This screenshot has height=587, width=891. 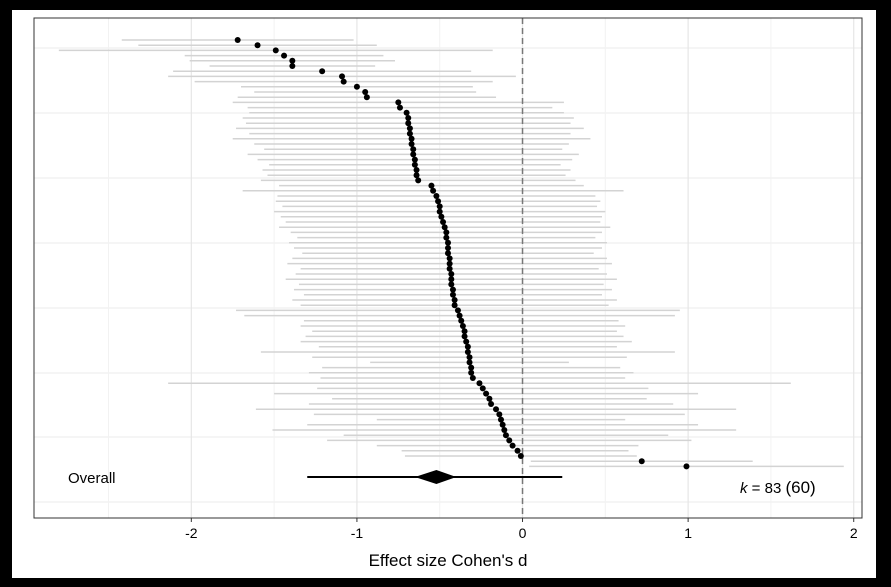 What do you see at coordinates (523, 533) in the screenshot?
I see `x-tick-label: 0` at bounding box center [523, 533].